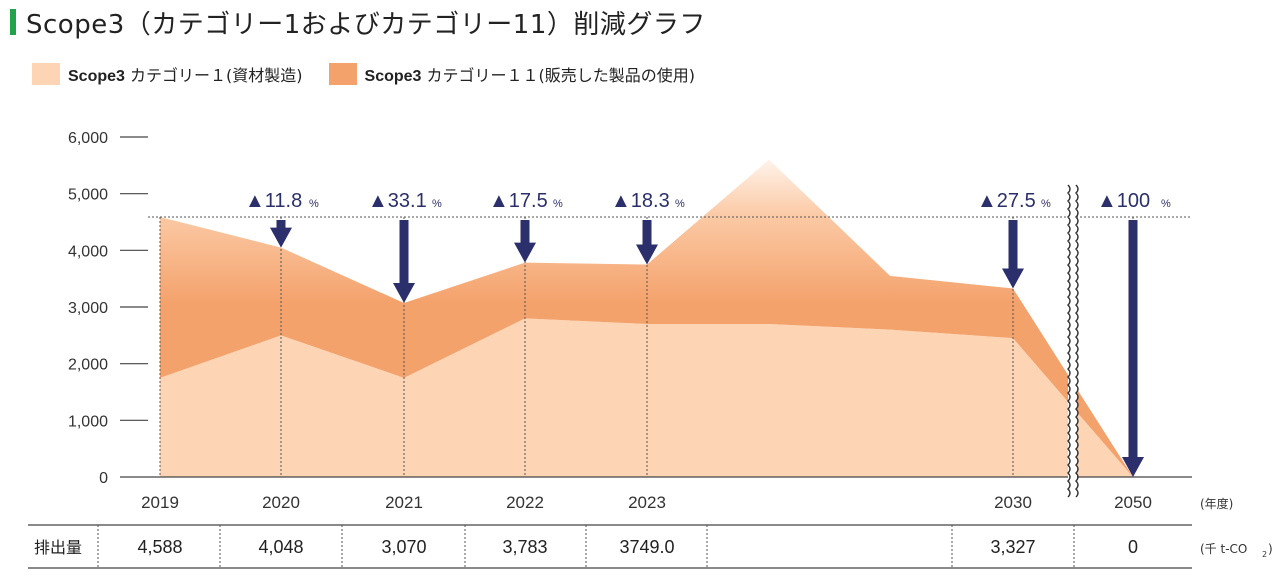  What do you see at coordinates (1123, 201) in the screenshot?
I see `reduction-label: ▲100` at bounding box center [1123, 201].